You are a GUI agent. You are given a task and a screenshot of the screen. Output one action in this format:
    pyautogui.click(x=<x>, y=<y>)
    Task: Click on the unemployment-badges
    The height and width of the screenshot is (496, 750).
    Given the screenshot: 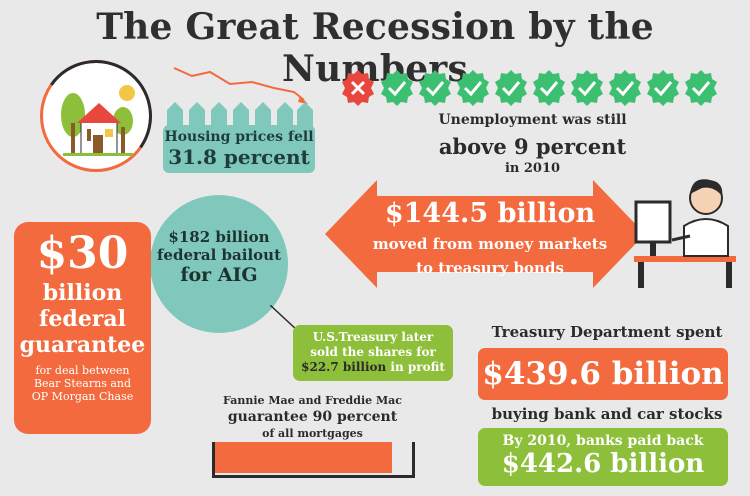 What is the action you would take?
    pyautogui.click(x=529, y=88)
    